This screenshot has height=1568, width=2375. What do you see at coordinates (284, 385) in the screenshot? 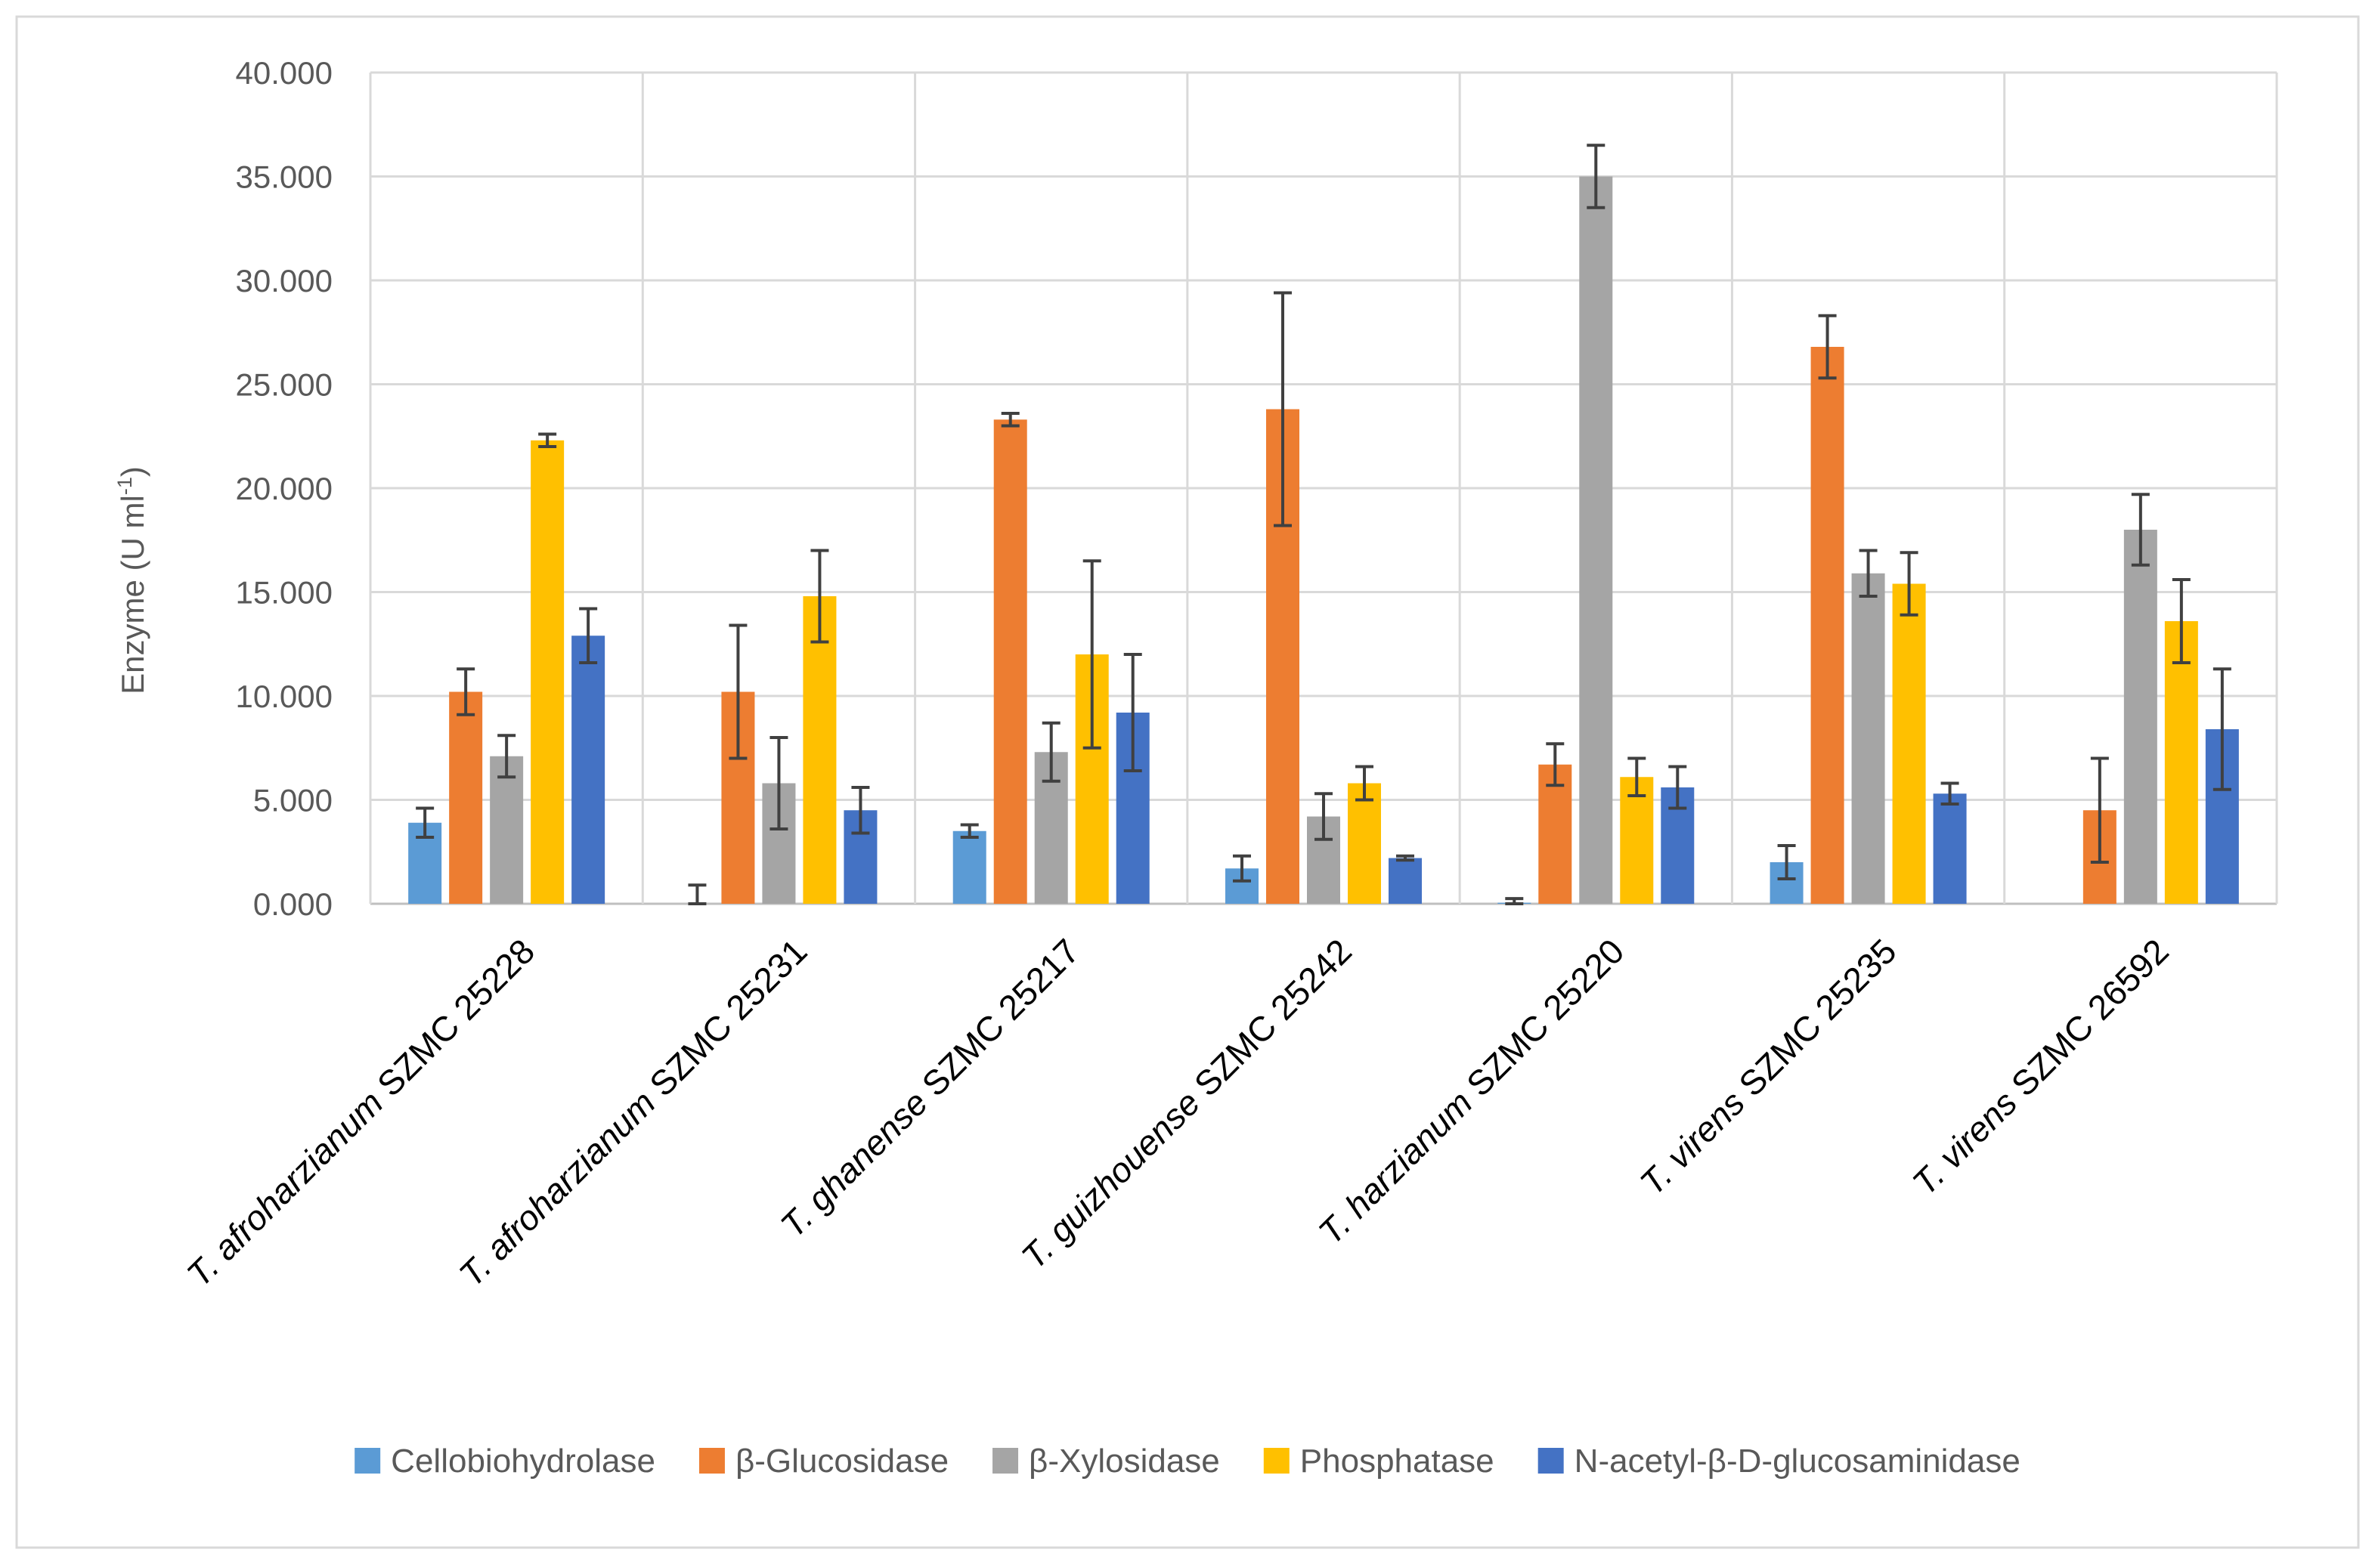
I see `y-tick-label: 25.000` at bounding box center [284, 385].